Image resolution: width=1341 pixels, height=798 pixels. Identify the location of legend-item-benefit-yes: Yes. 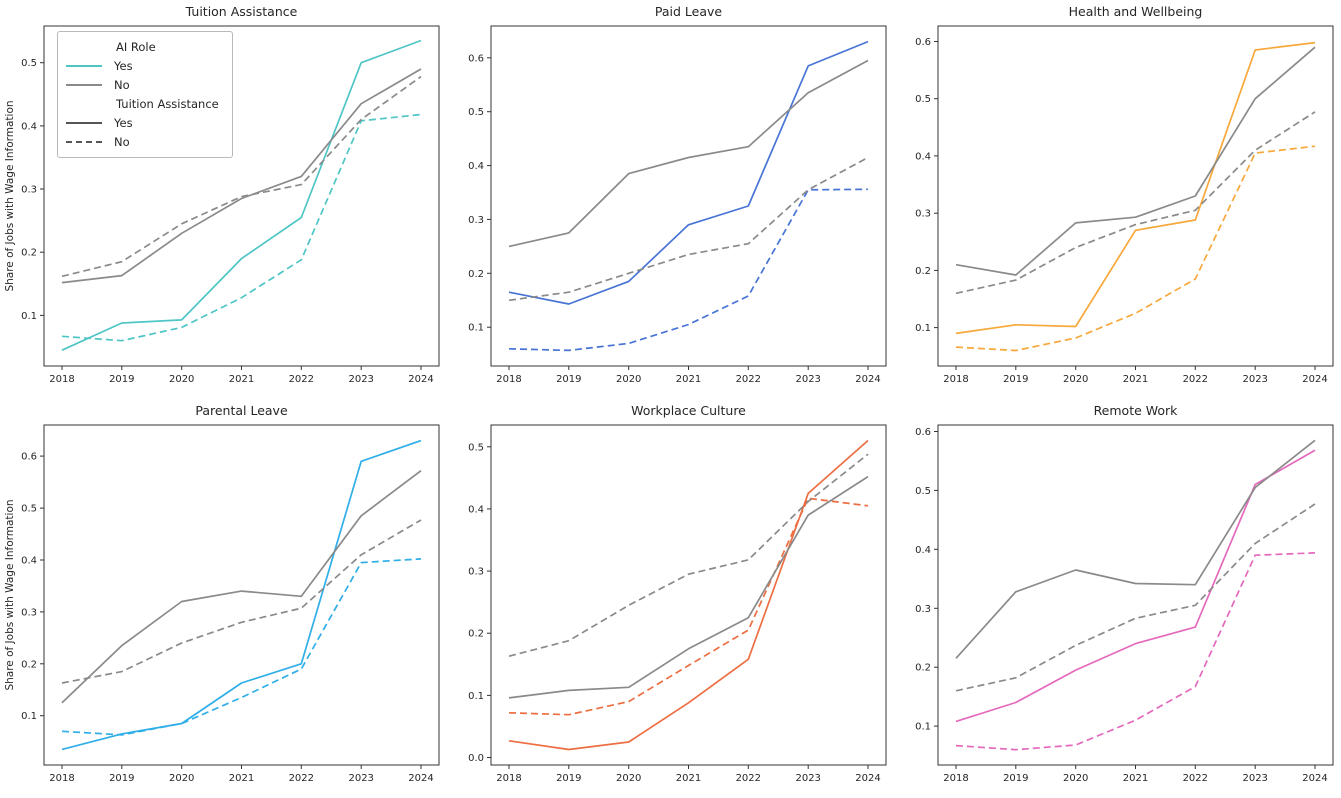
(145, 122).